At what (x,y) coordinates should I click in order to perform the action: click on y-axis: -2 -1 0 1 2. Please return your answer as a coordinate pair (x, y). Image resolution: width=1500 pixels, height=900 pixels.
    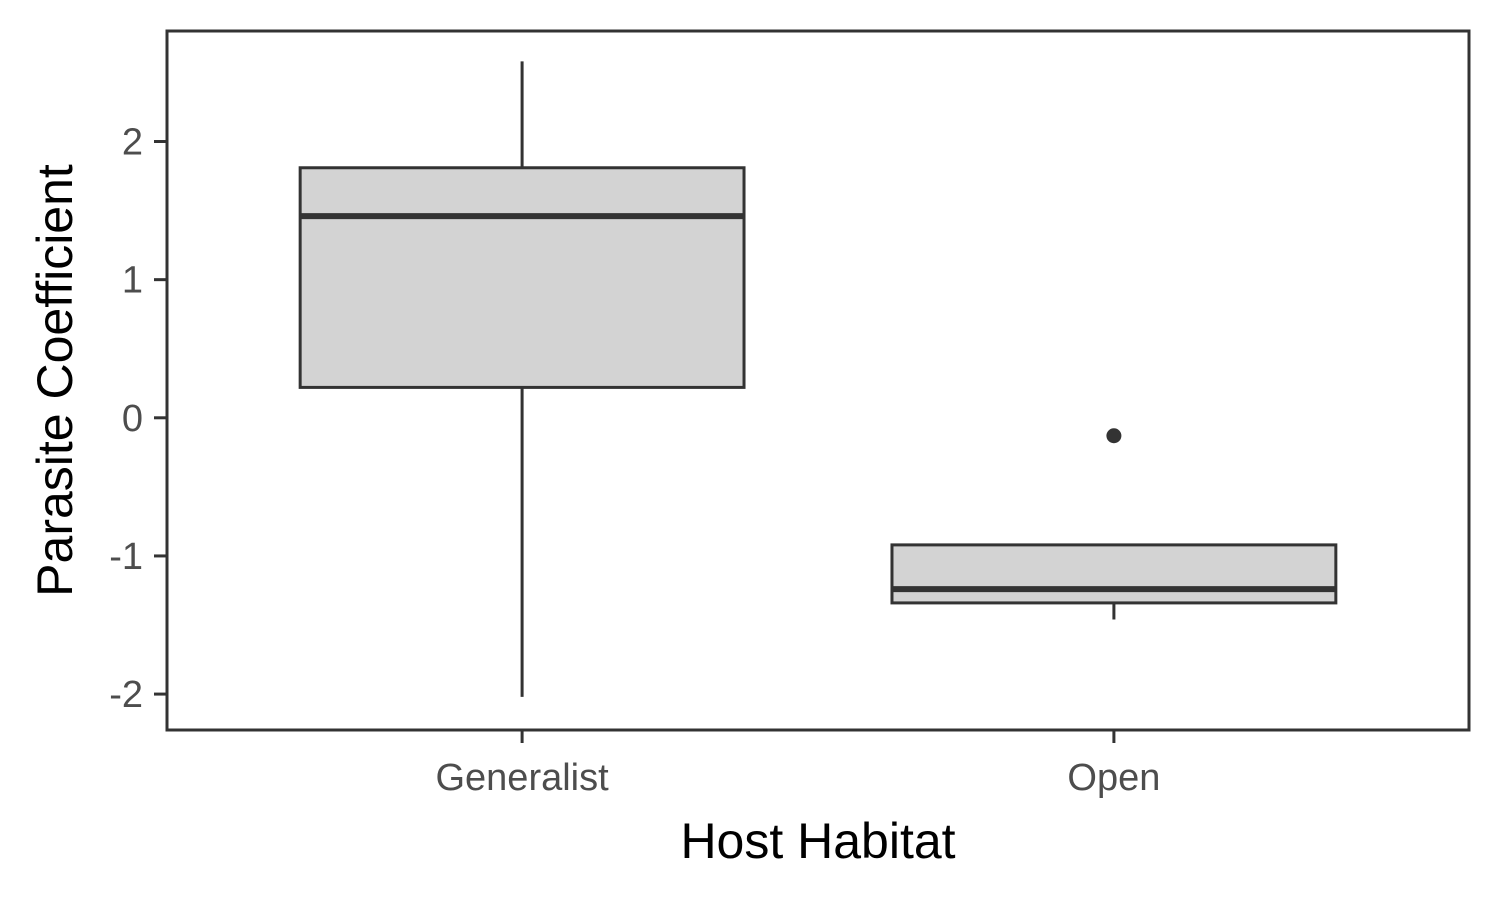
    Looking at the image, I should click on (138, 419).